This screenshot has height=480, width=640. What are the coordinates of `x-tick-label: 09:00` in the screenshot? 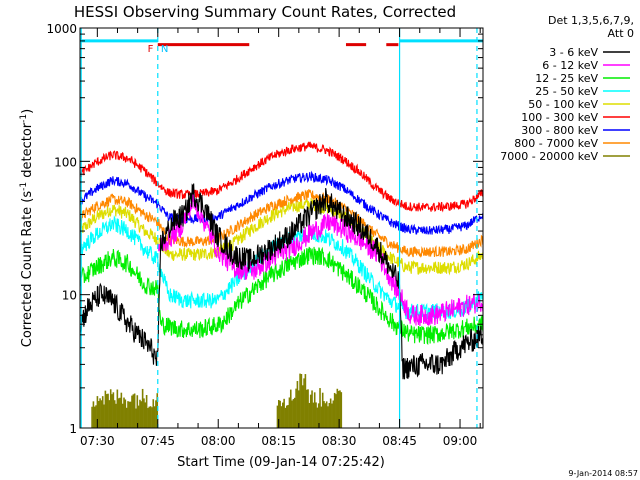 It's located at (460, 441).